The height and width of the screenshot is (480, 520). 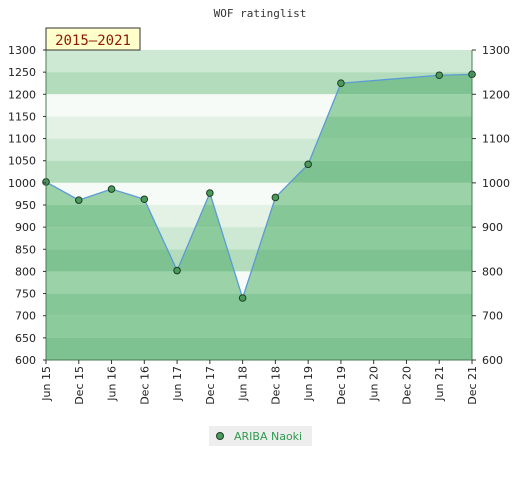 What do you see at coordinates (25, 338) in the screenshot?
I see `y-tick-label: 650` at bounding box center [25, 338].